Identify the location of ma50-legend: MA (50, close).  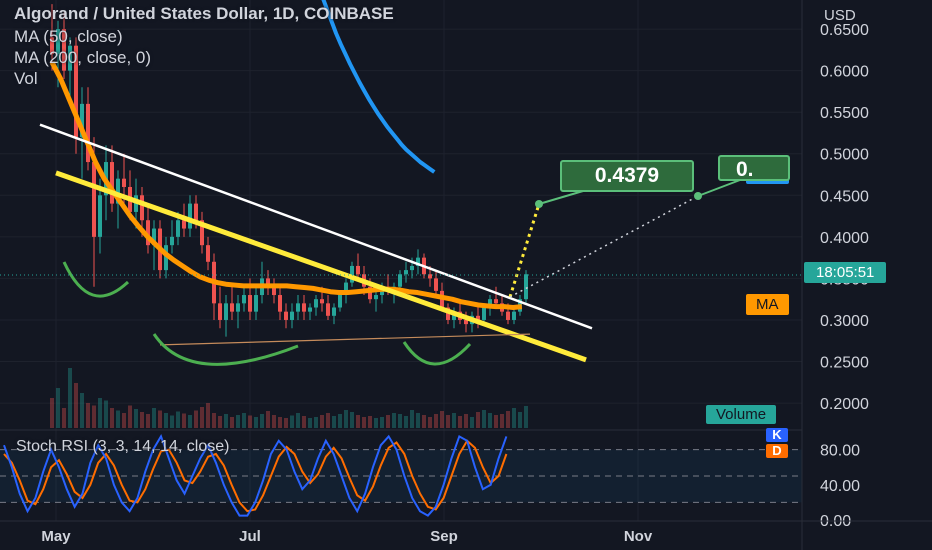
(68, 36).